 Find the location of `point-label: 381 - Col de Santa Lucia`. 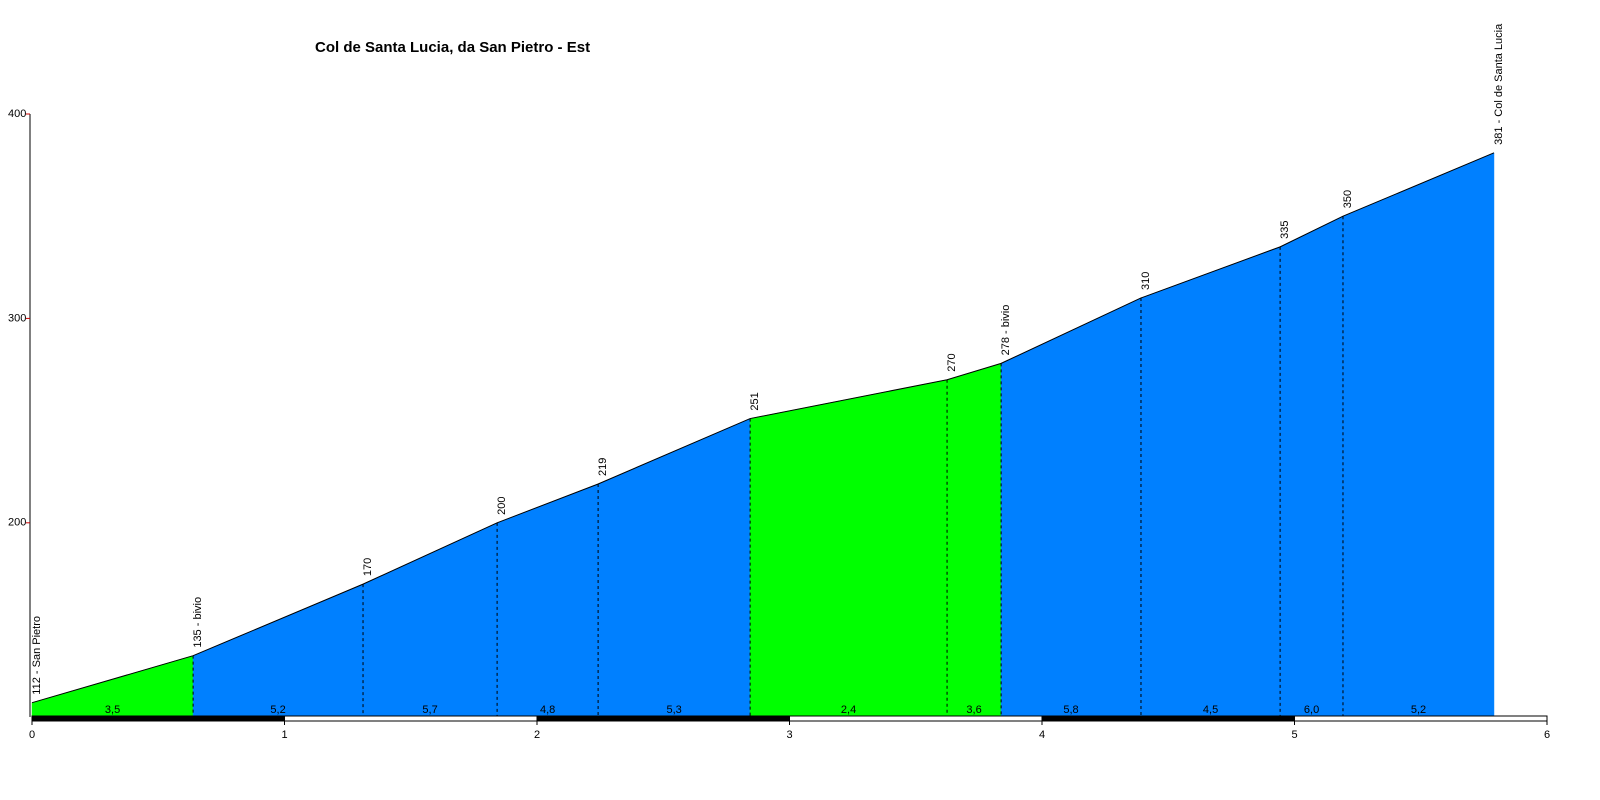

point-label: 381 - Col de Santa Lucia is located at coordinates (1499, 84).